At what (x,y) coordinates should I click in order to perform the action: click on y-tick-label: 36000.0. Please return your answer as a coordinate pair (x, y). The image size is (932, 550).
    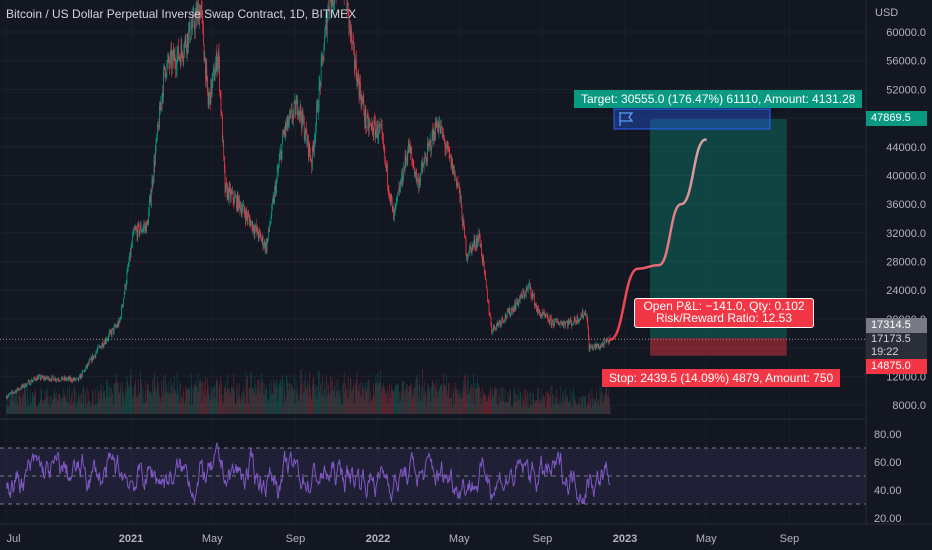
    Looking at the image, I should click on (906, 205).